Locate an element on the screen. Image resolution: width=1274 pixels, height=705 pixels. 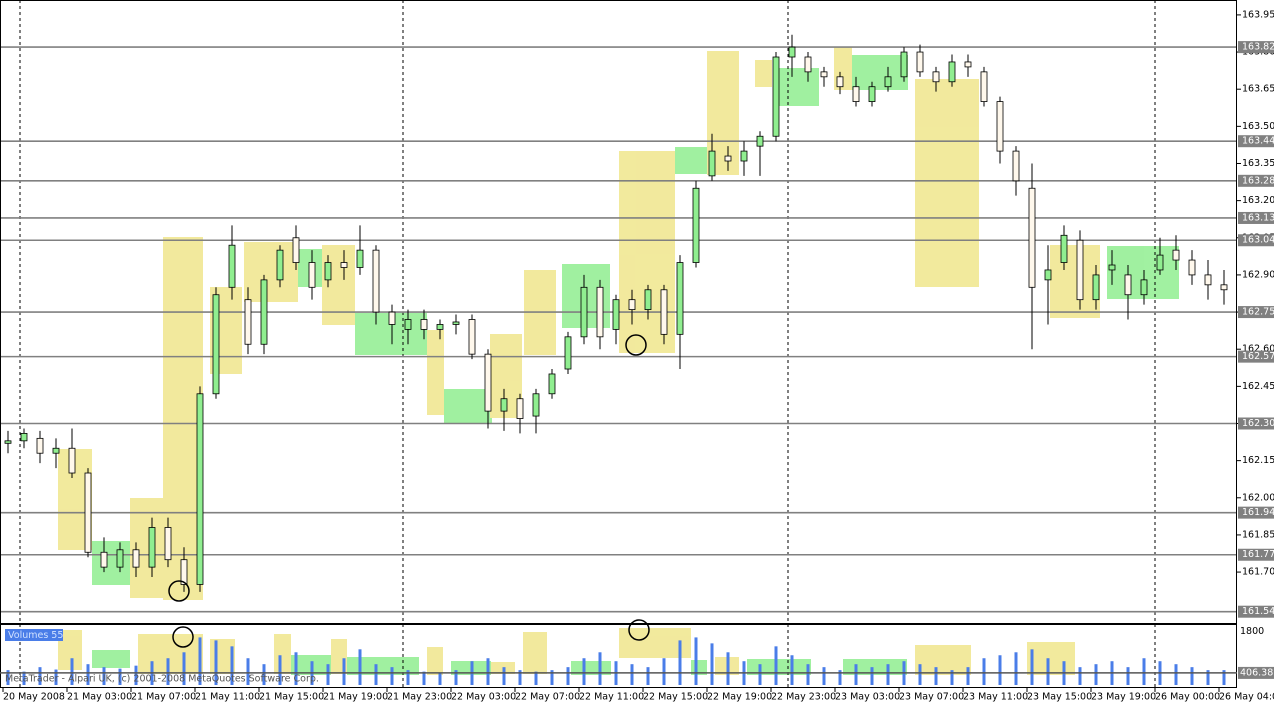
y-tick-label: 163.35 is located at coordinates (1258, 163).